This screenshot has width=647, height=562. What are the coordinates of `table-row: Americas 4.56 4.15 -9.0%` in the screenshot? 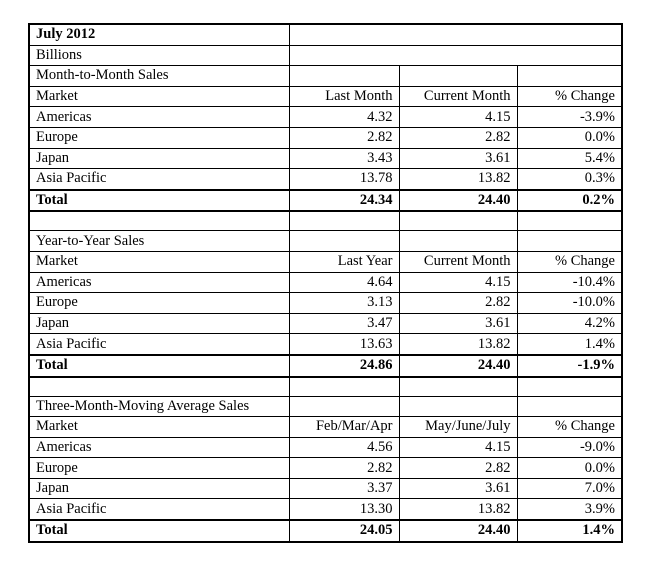 It's located at (325, 447).